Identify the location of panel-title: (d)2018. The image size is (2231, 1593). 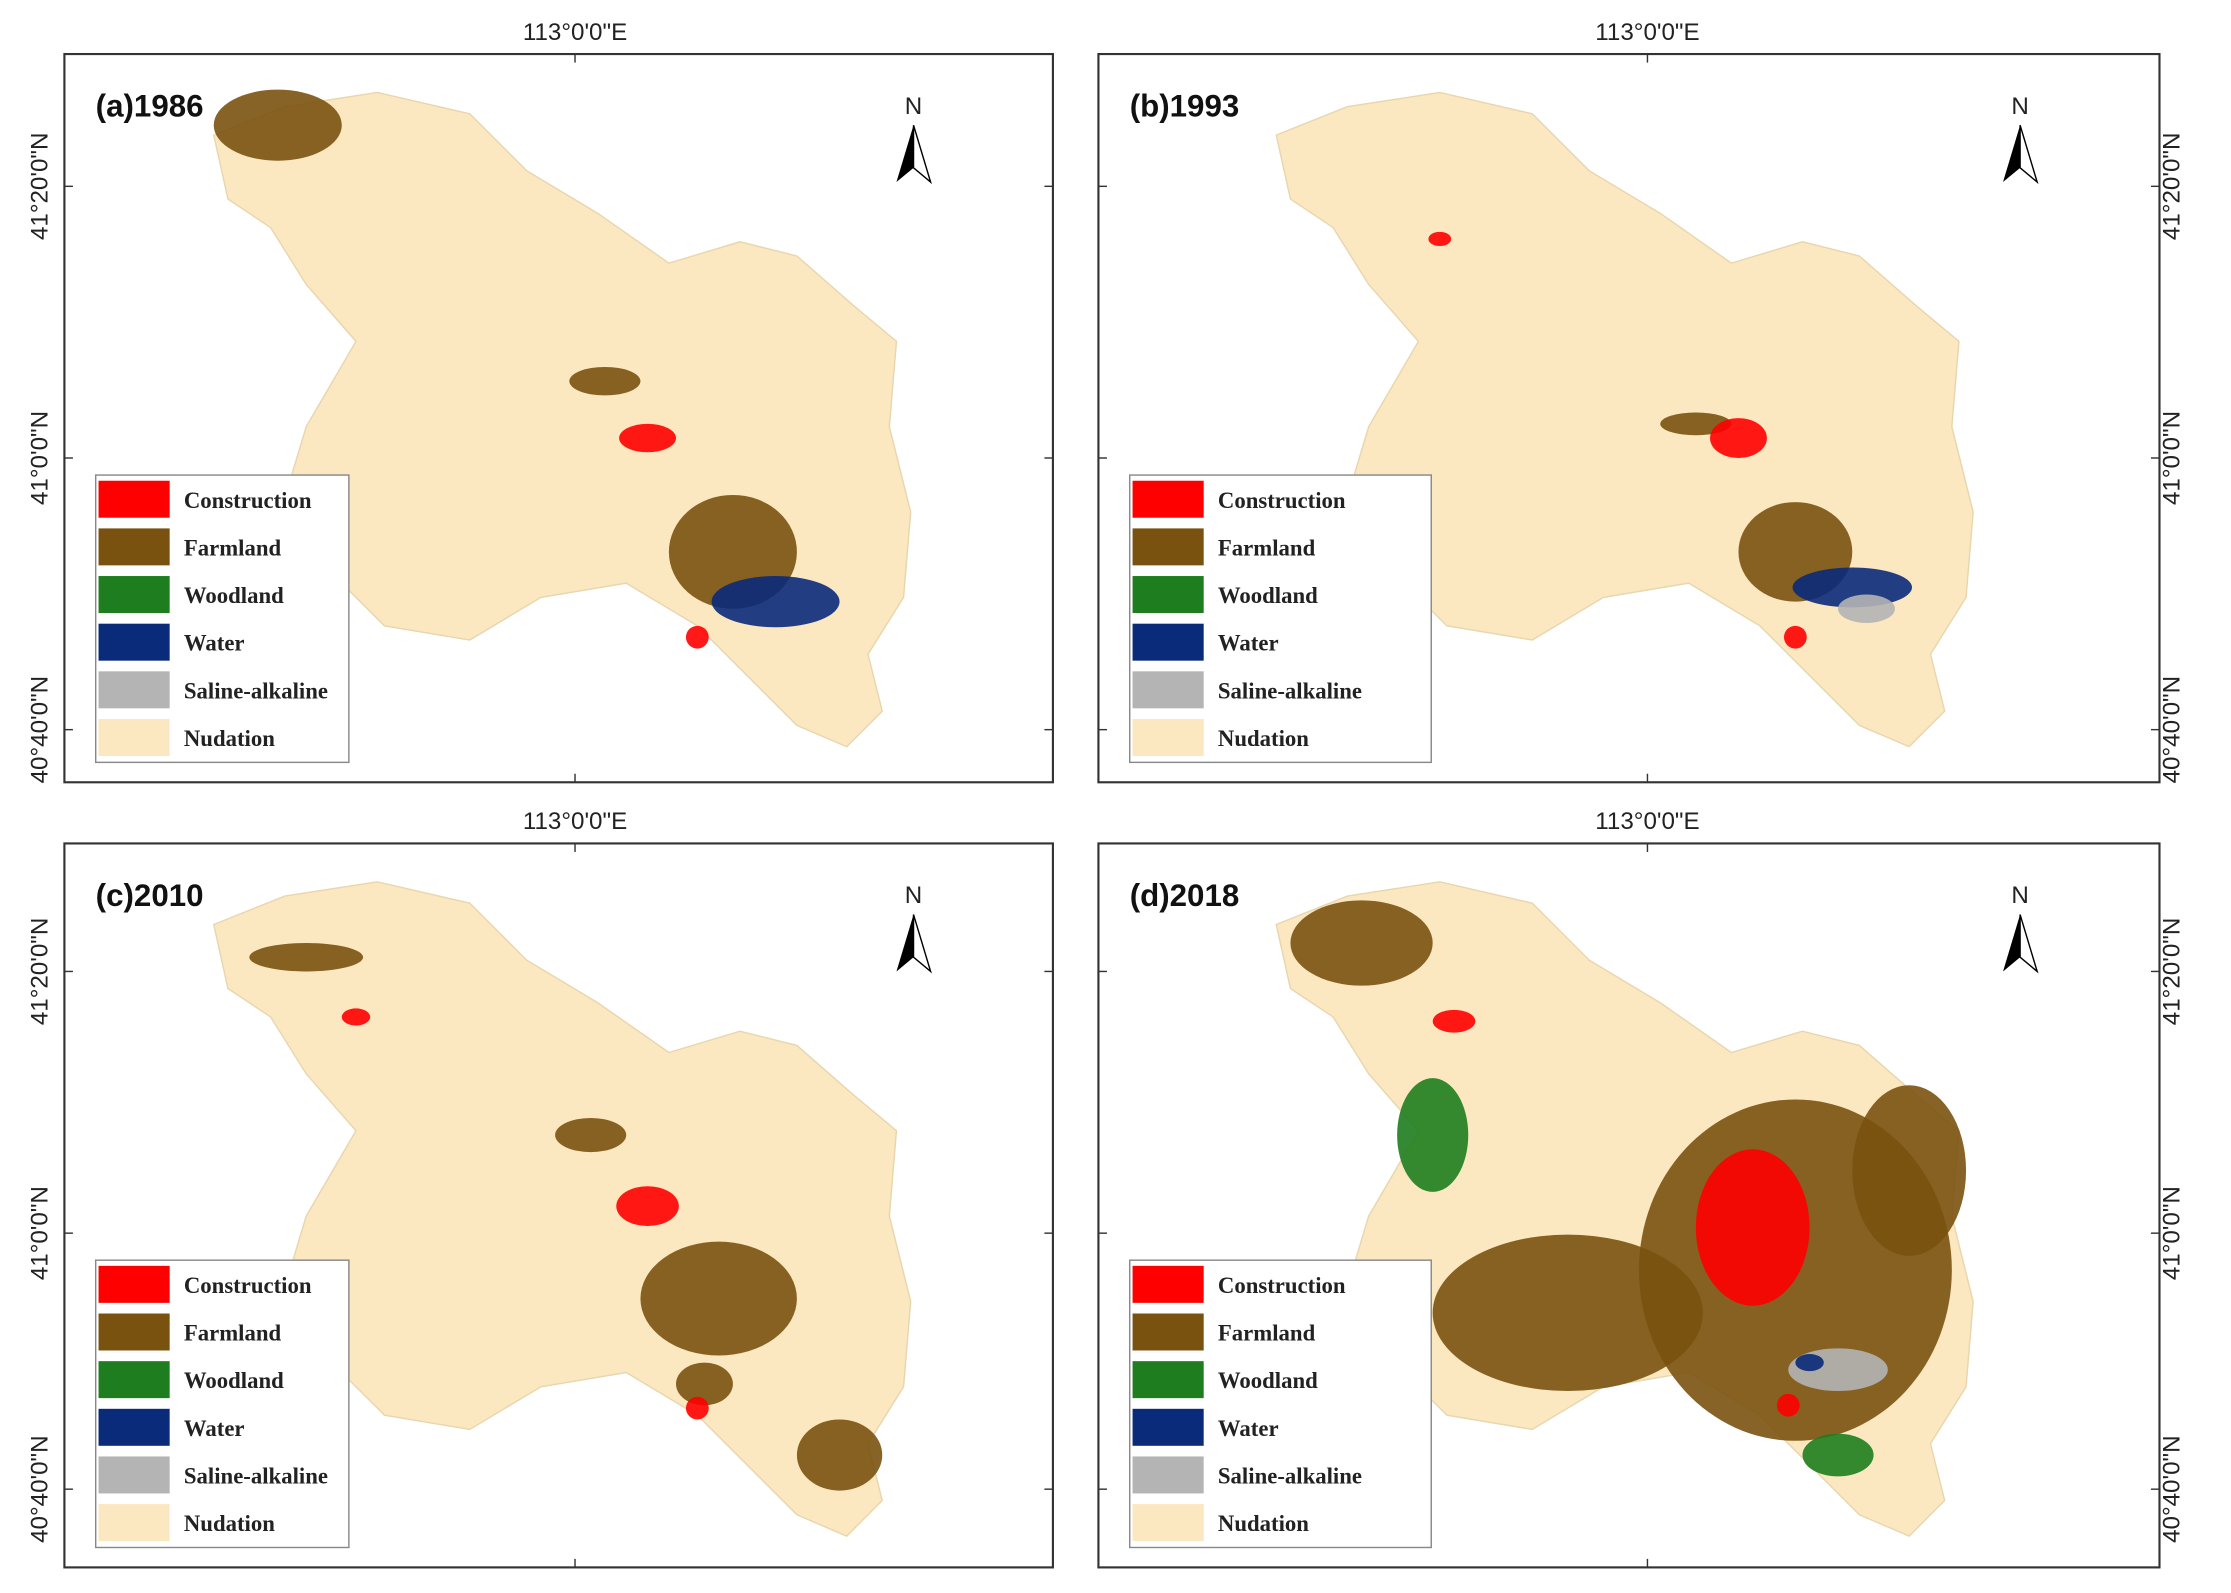
(1185, 895).